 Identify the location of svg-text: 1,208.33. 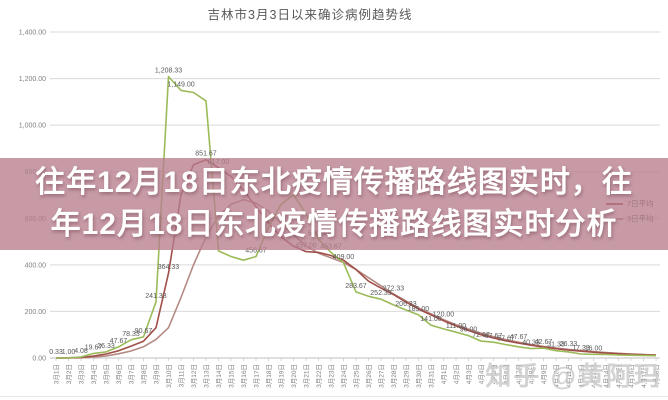
(168, 71).